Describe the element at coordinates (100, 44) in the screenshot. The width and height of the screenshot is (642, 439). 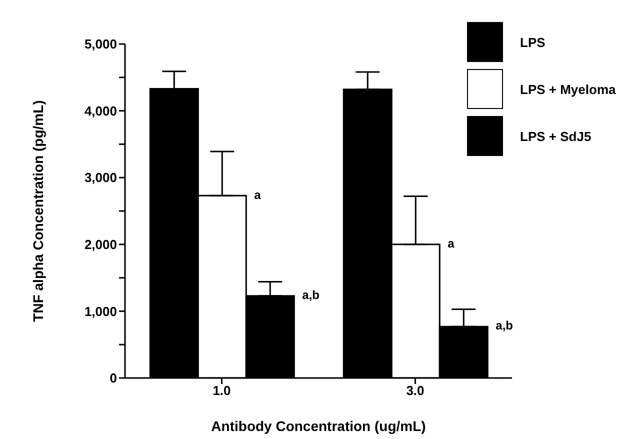
I see `y-tick-label: 5,000` at that location.